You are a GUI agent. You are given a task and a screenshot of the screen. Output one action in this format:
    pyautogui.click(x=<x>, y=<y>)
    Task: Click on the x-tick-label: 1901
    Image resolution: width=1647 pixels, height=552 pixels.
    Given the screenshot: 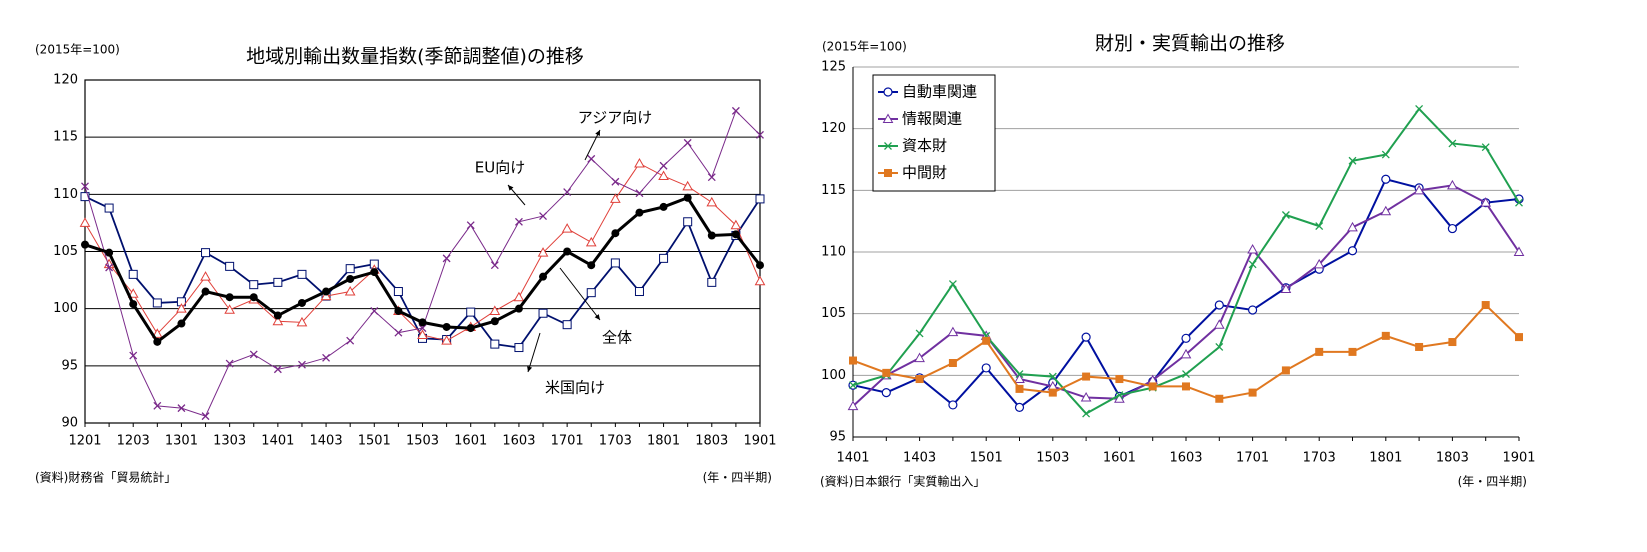 What is the action you would take?
    pyautogui.click(x=759, y=441)
    